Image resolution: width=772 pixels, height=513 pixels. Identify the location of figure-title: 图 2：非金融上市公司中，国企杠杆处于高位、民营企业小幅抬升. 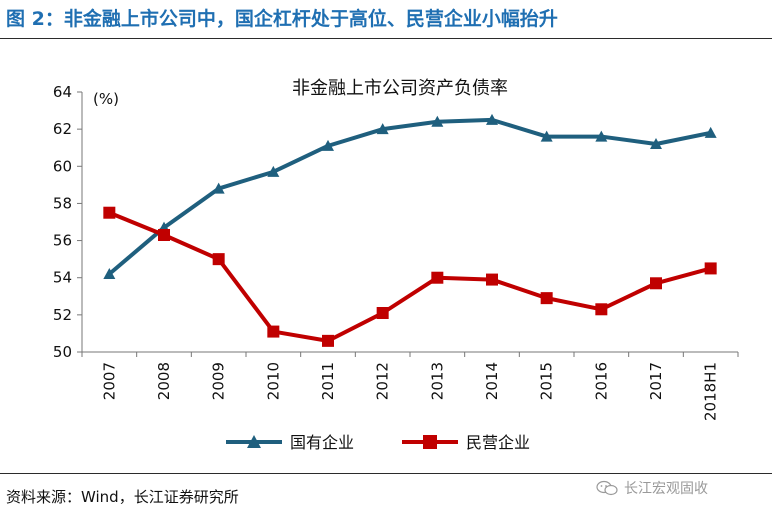
(282, 19).